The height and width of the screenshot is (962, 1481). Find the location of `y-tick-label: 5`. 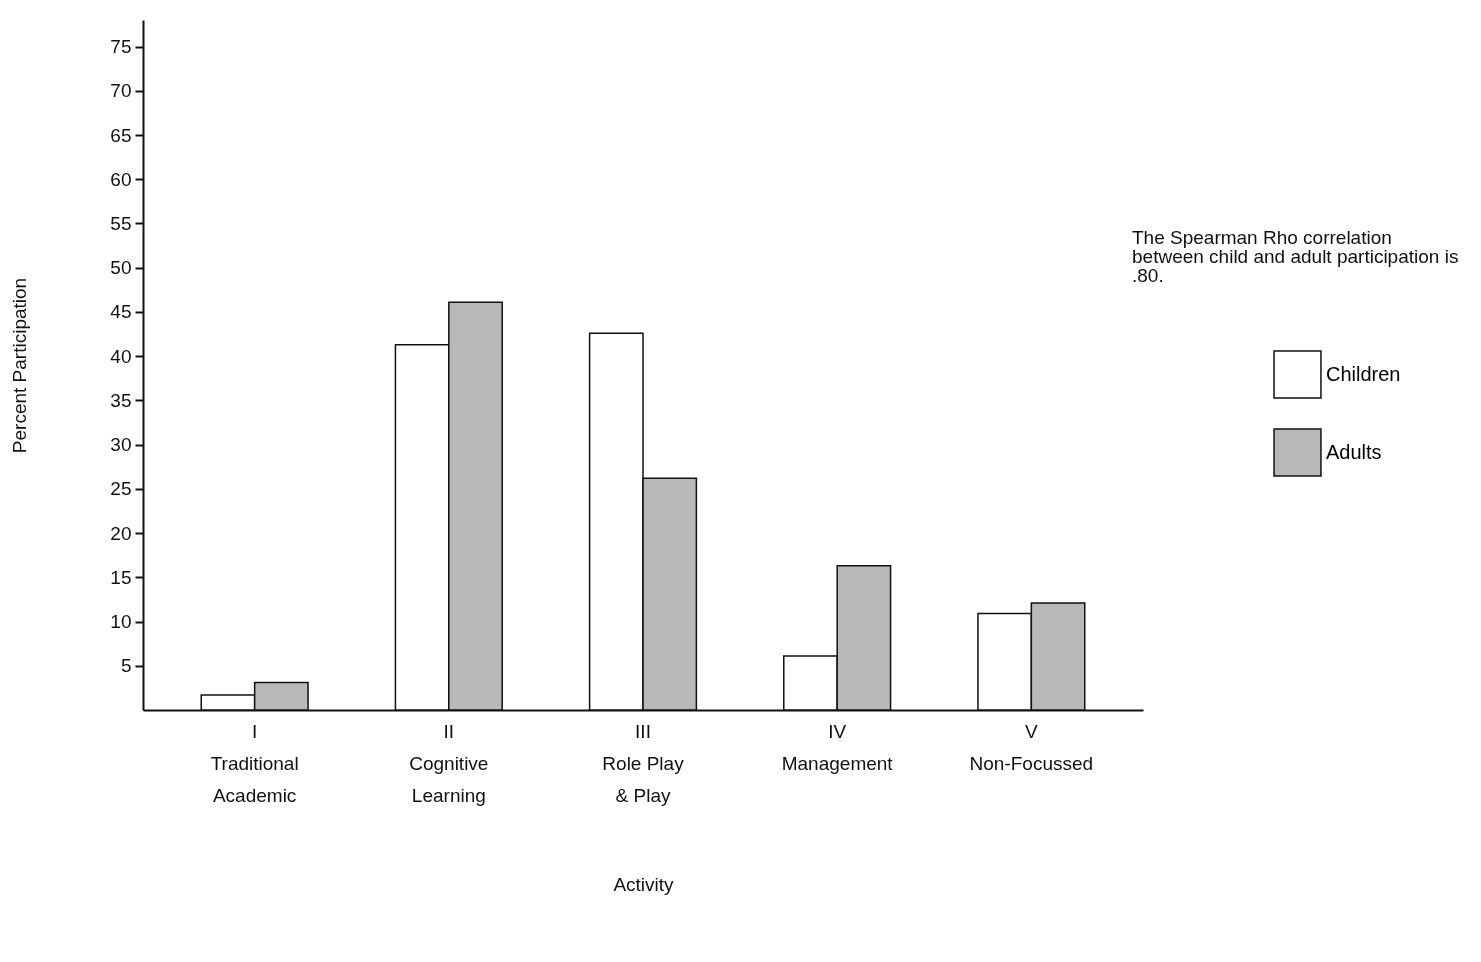

y-tick-label: 5 is located at coordinates (126, 666).